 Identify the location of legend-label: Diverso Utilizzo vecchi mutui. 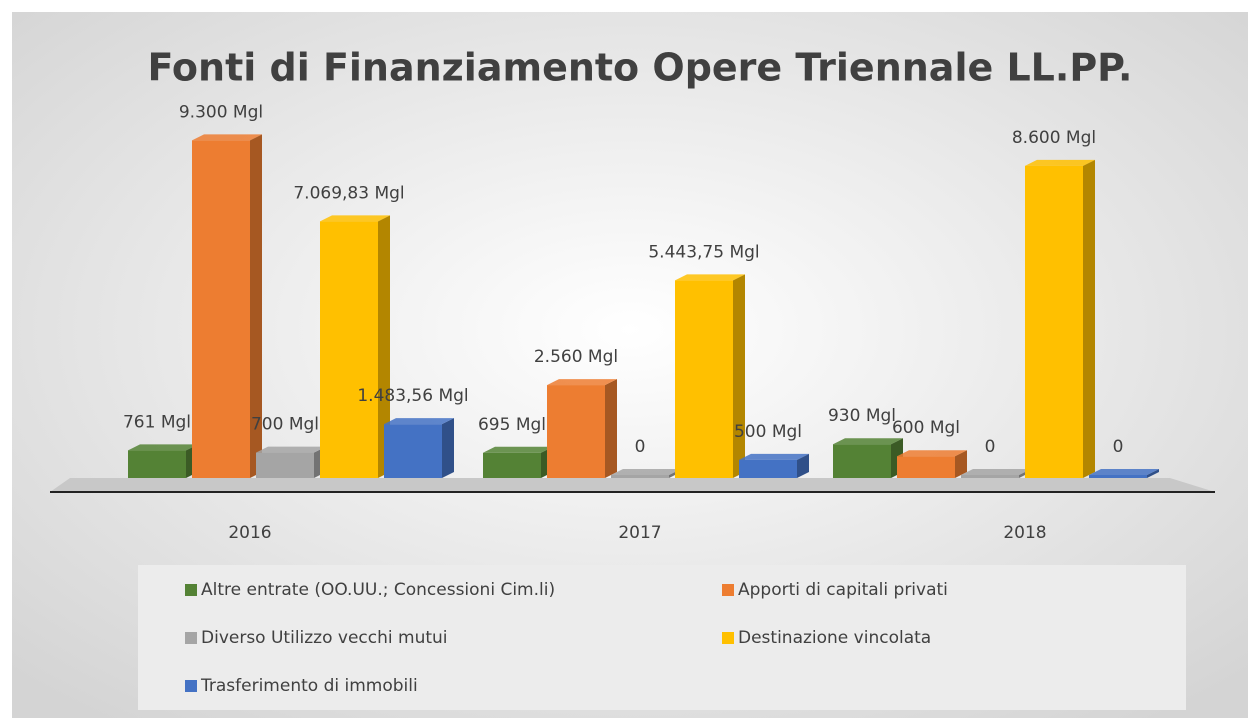
(324, 638).